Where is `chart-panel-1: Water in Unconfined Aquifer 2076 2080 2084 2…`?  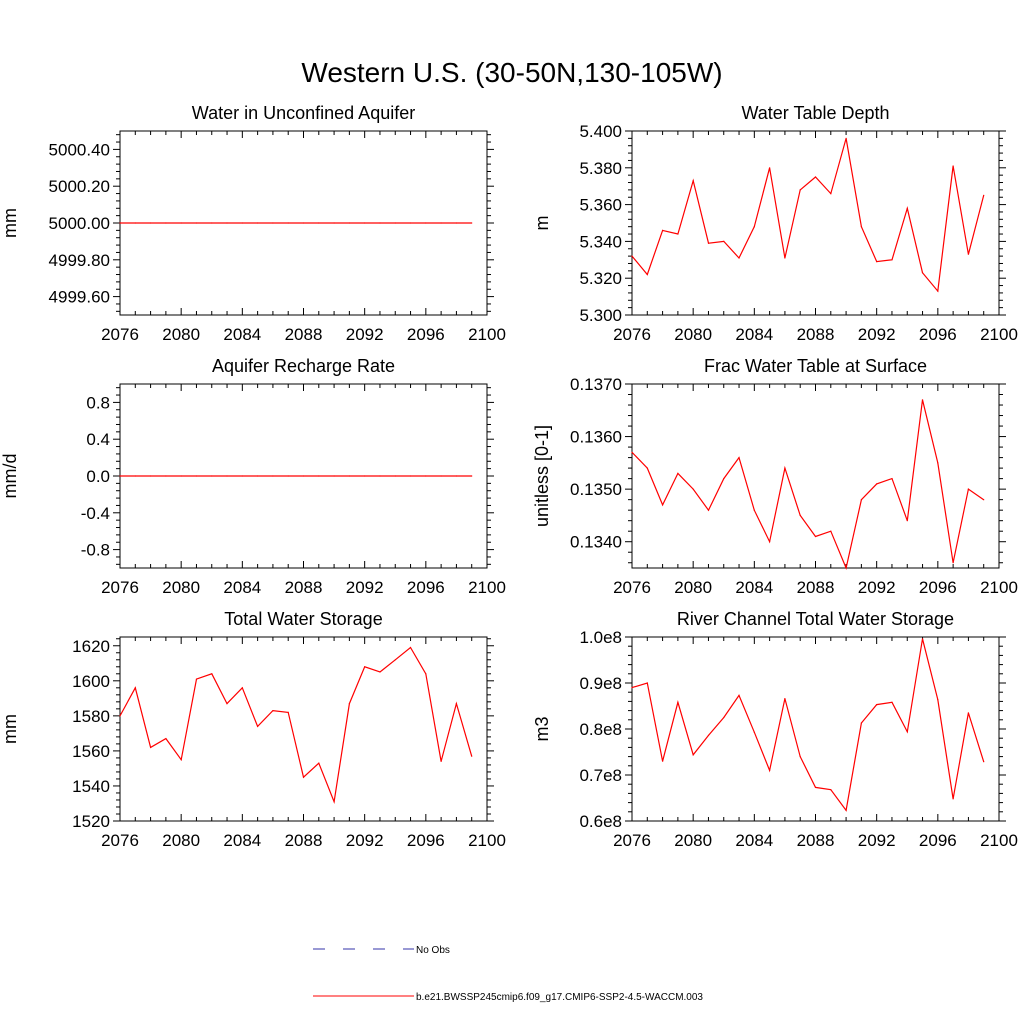
chart-panel-1: Water in Unconfined Aquifer 2076 2080 2084 2… is located at coordinates (253, 223).